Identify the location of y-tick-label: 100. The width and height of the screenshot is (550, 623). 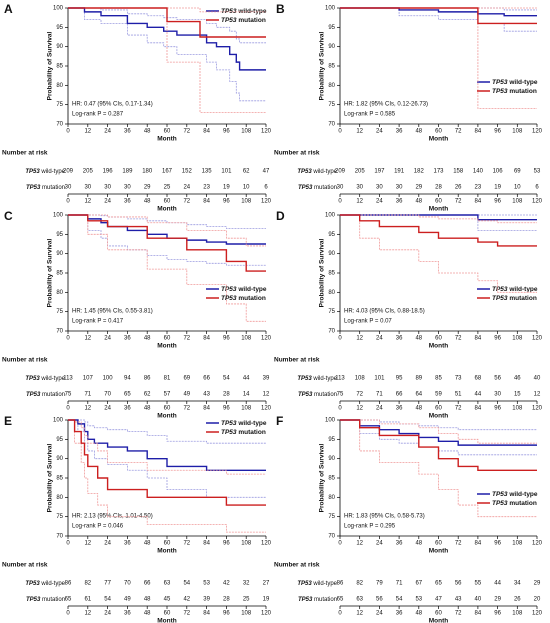
(58, 216).